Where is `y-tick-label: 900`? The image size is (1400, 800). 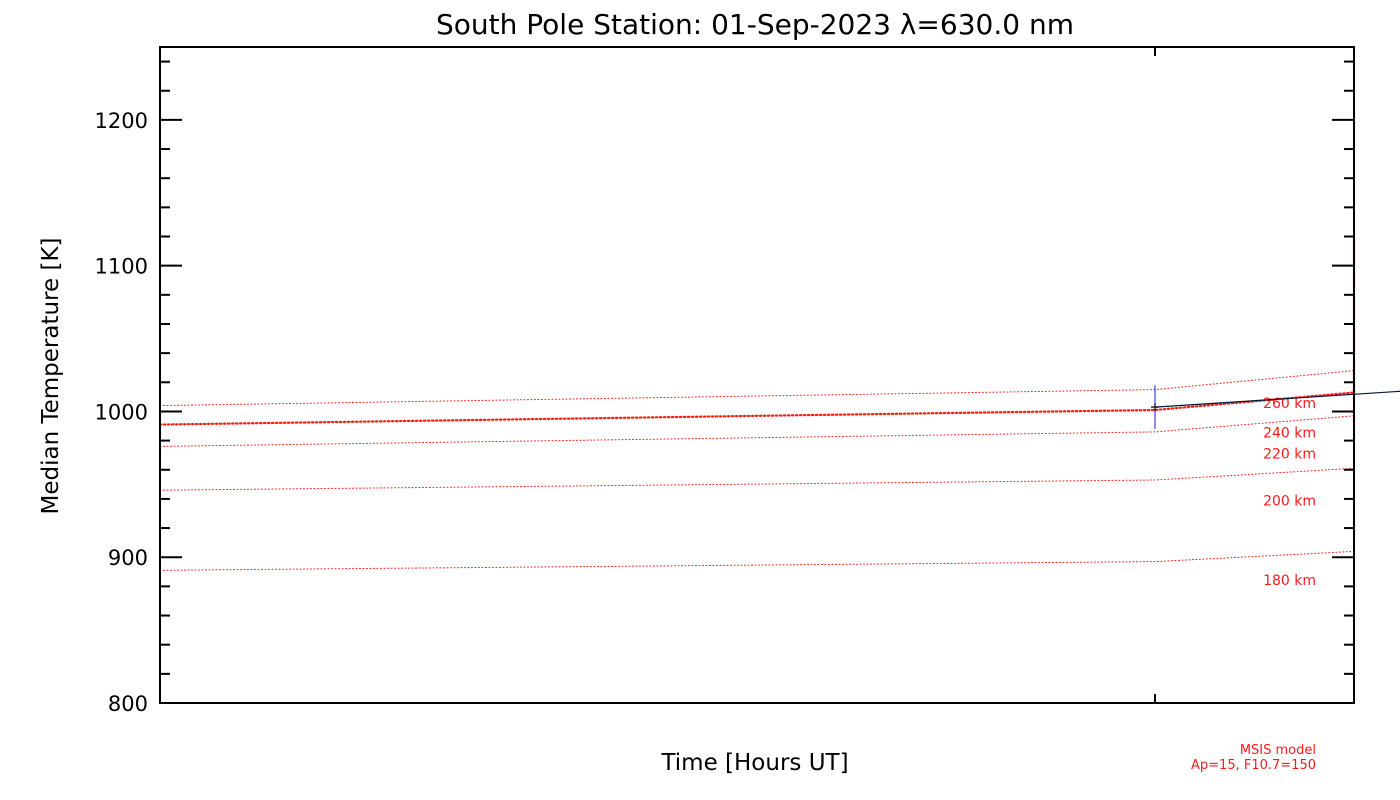
y-tick-label: 900 is located at coordinates (128, 558).